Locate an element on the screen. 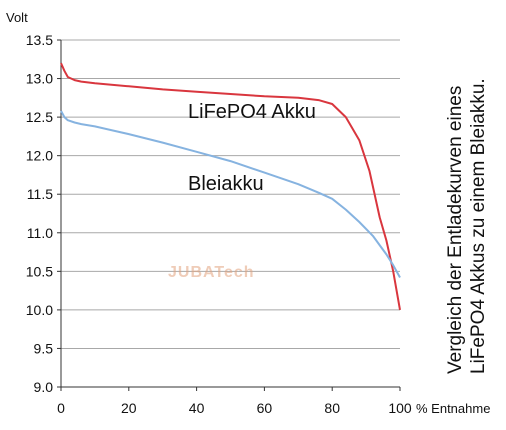 This screenshot has height=430, width=506. y-tick-label: 12.0 is located at coordinates (39, 156).